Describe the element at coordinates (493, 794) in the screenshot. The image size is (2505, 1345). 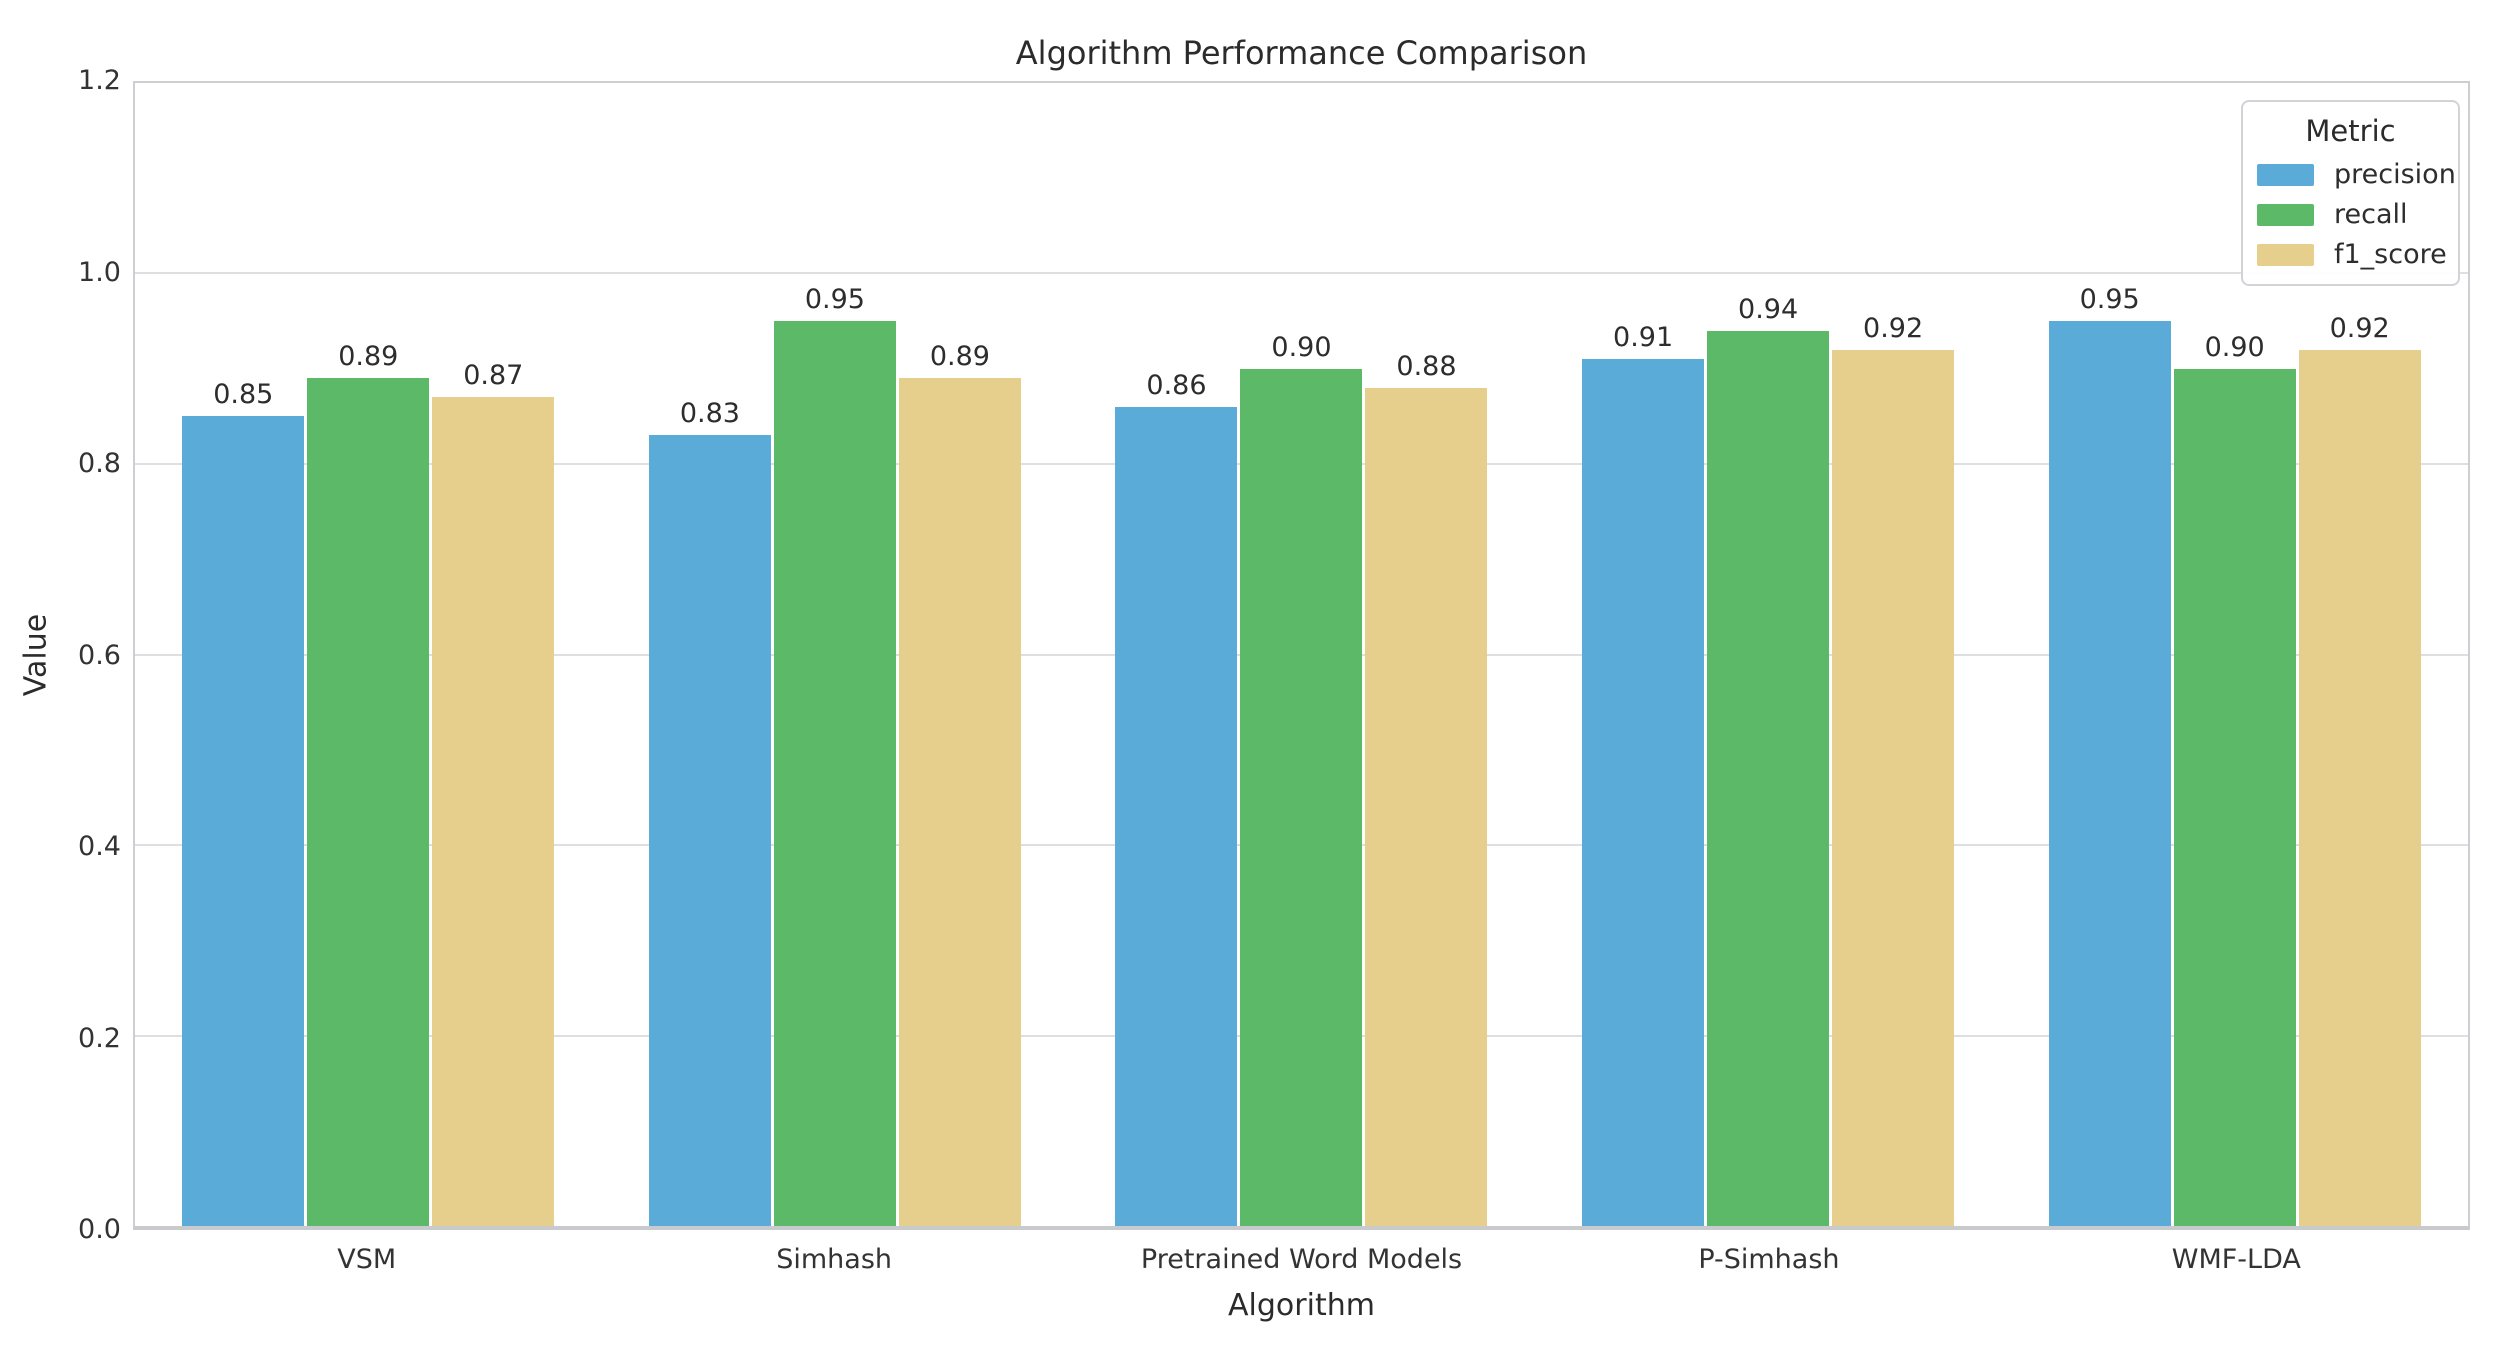
I see `bar-f1_score: 0.87` at that location.